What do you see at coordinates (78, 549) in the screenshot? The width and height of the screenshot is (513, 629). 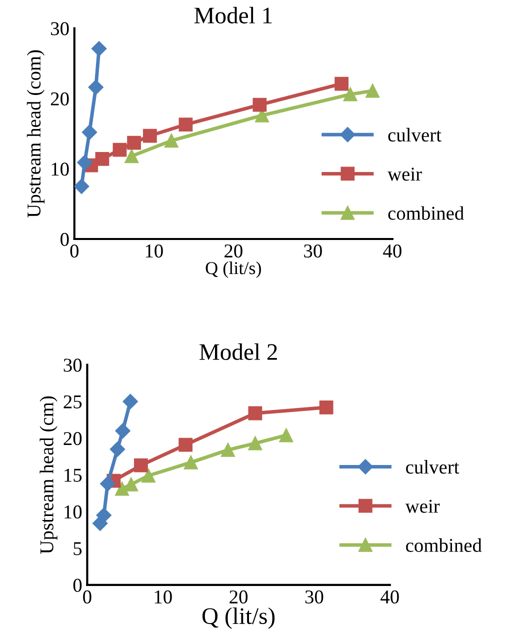 I see `y-tick-label: 5` at bounding box center [78, 549].